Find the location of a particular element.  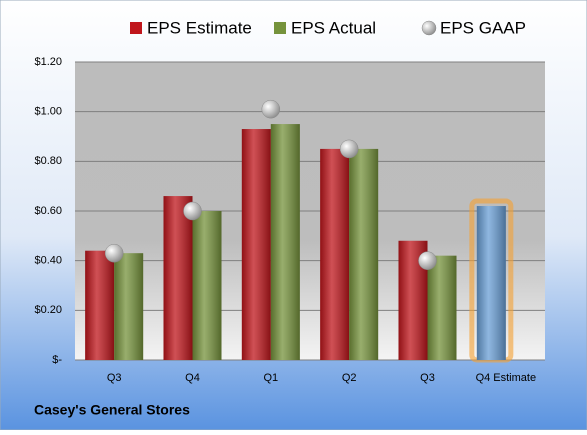

y-tick-label: $0.80 is located at coordinates (48, 161).